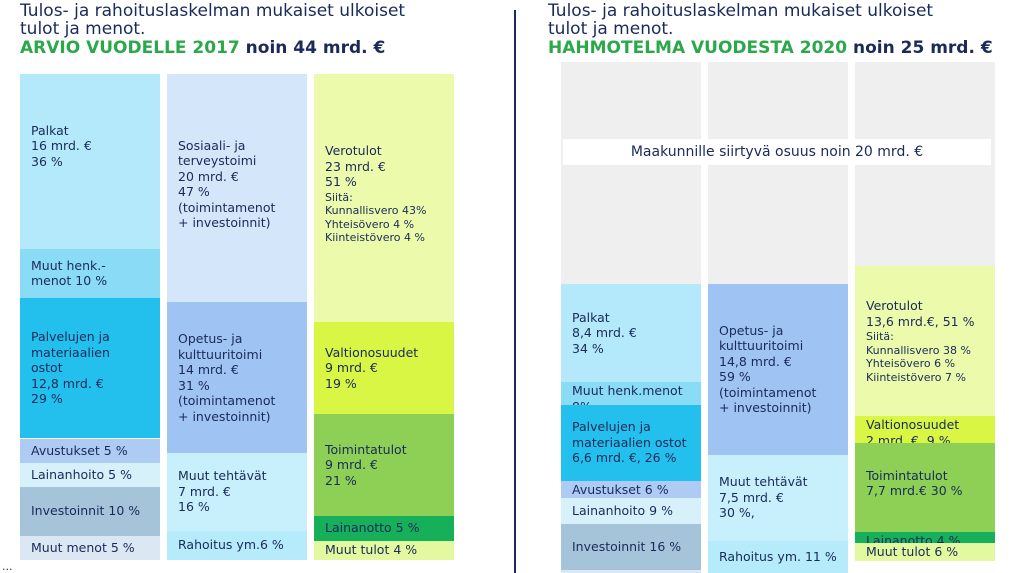  Describe the element at coordinates (371, 550) in the screenshot. I see `segment-label: Muut tulot 4 %` at that location.